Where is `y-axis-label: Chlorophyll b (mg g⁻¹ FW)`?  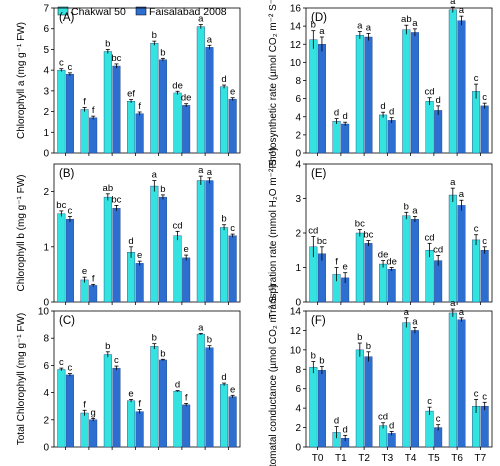
y-axis-label: Chlorophyll b (mg g⁻¹ FW) is located at coordinates (21, 233).